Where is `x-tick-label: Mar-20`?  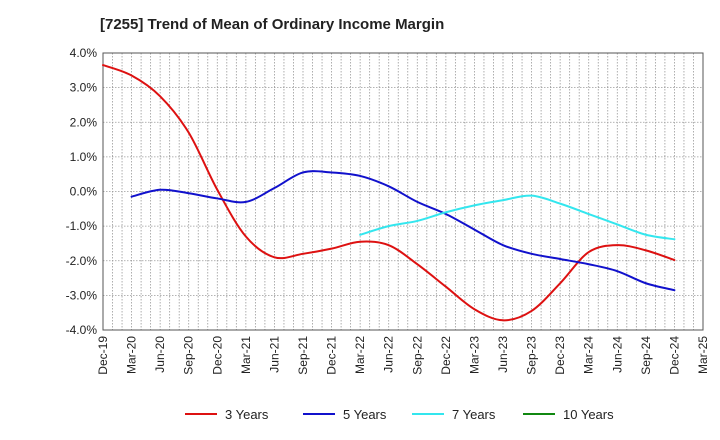 x-tick-label: Mar-20 is located at coordinates (132, 355).